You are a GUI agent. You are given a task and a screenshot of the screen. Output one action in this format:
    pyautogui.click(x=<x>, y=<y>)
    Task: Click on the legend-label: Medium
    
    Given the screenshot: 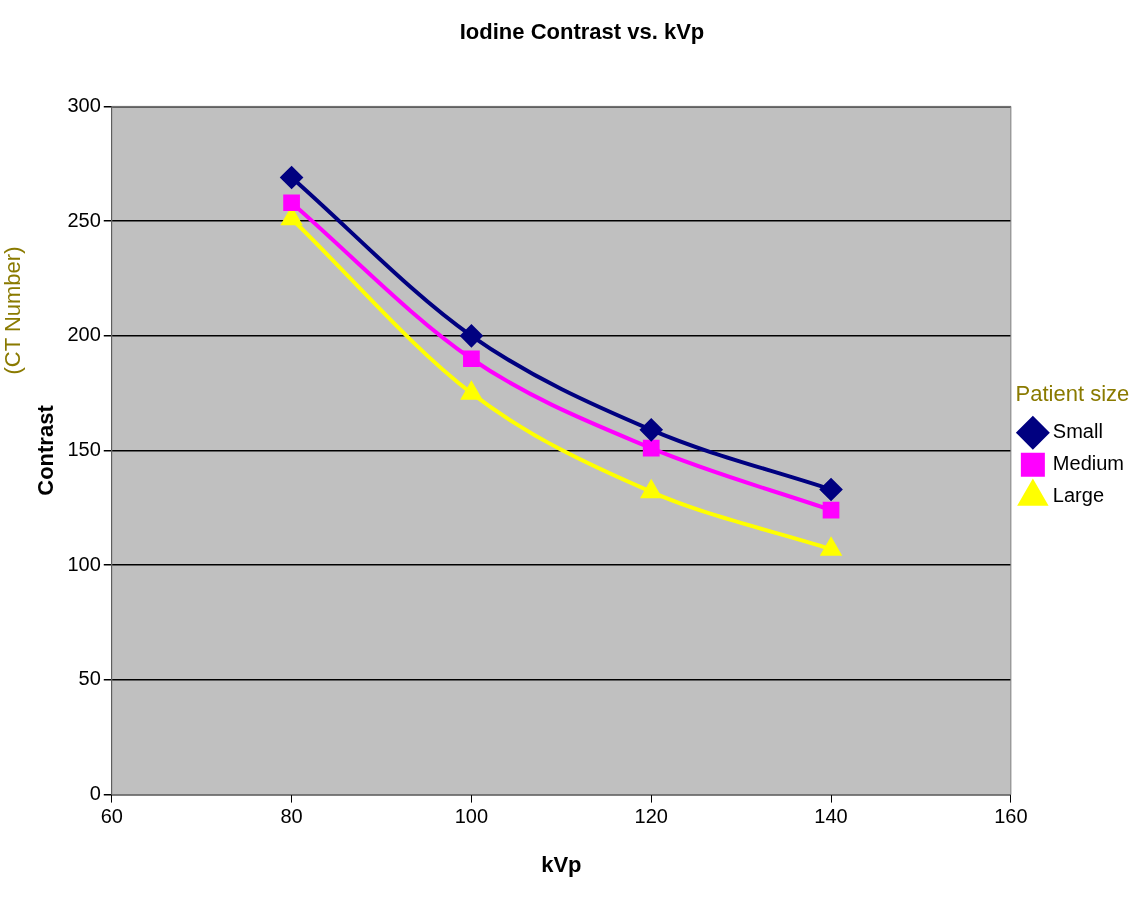 What is the action you would take?
    pyautogui.click(x=1088, y=463)
    